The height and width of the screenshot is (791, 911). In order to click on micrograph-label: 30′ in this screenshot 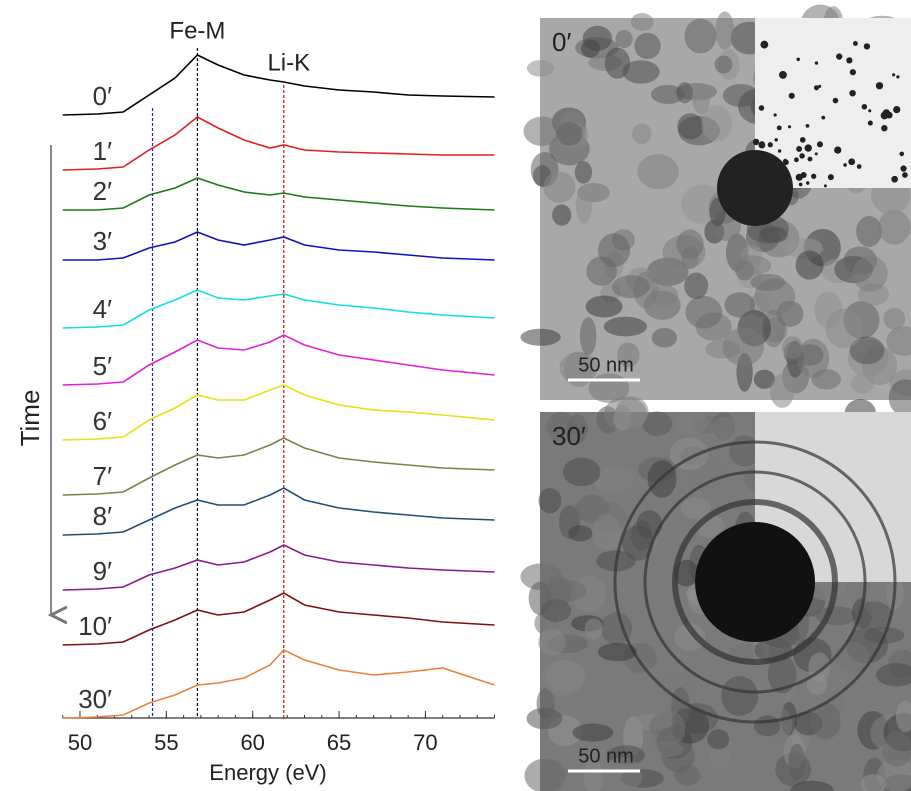, I will do `click(569, 436)`.